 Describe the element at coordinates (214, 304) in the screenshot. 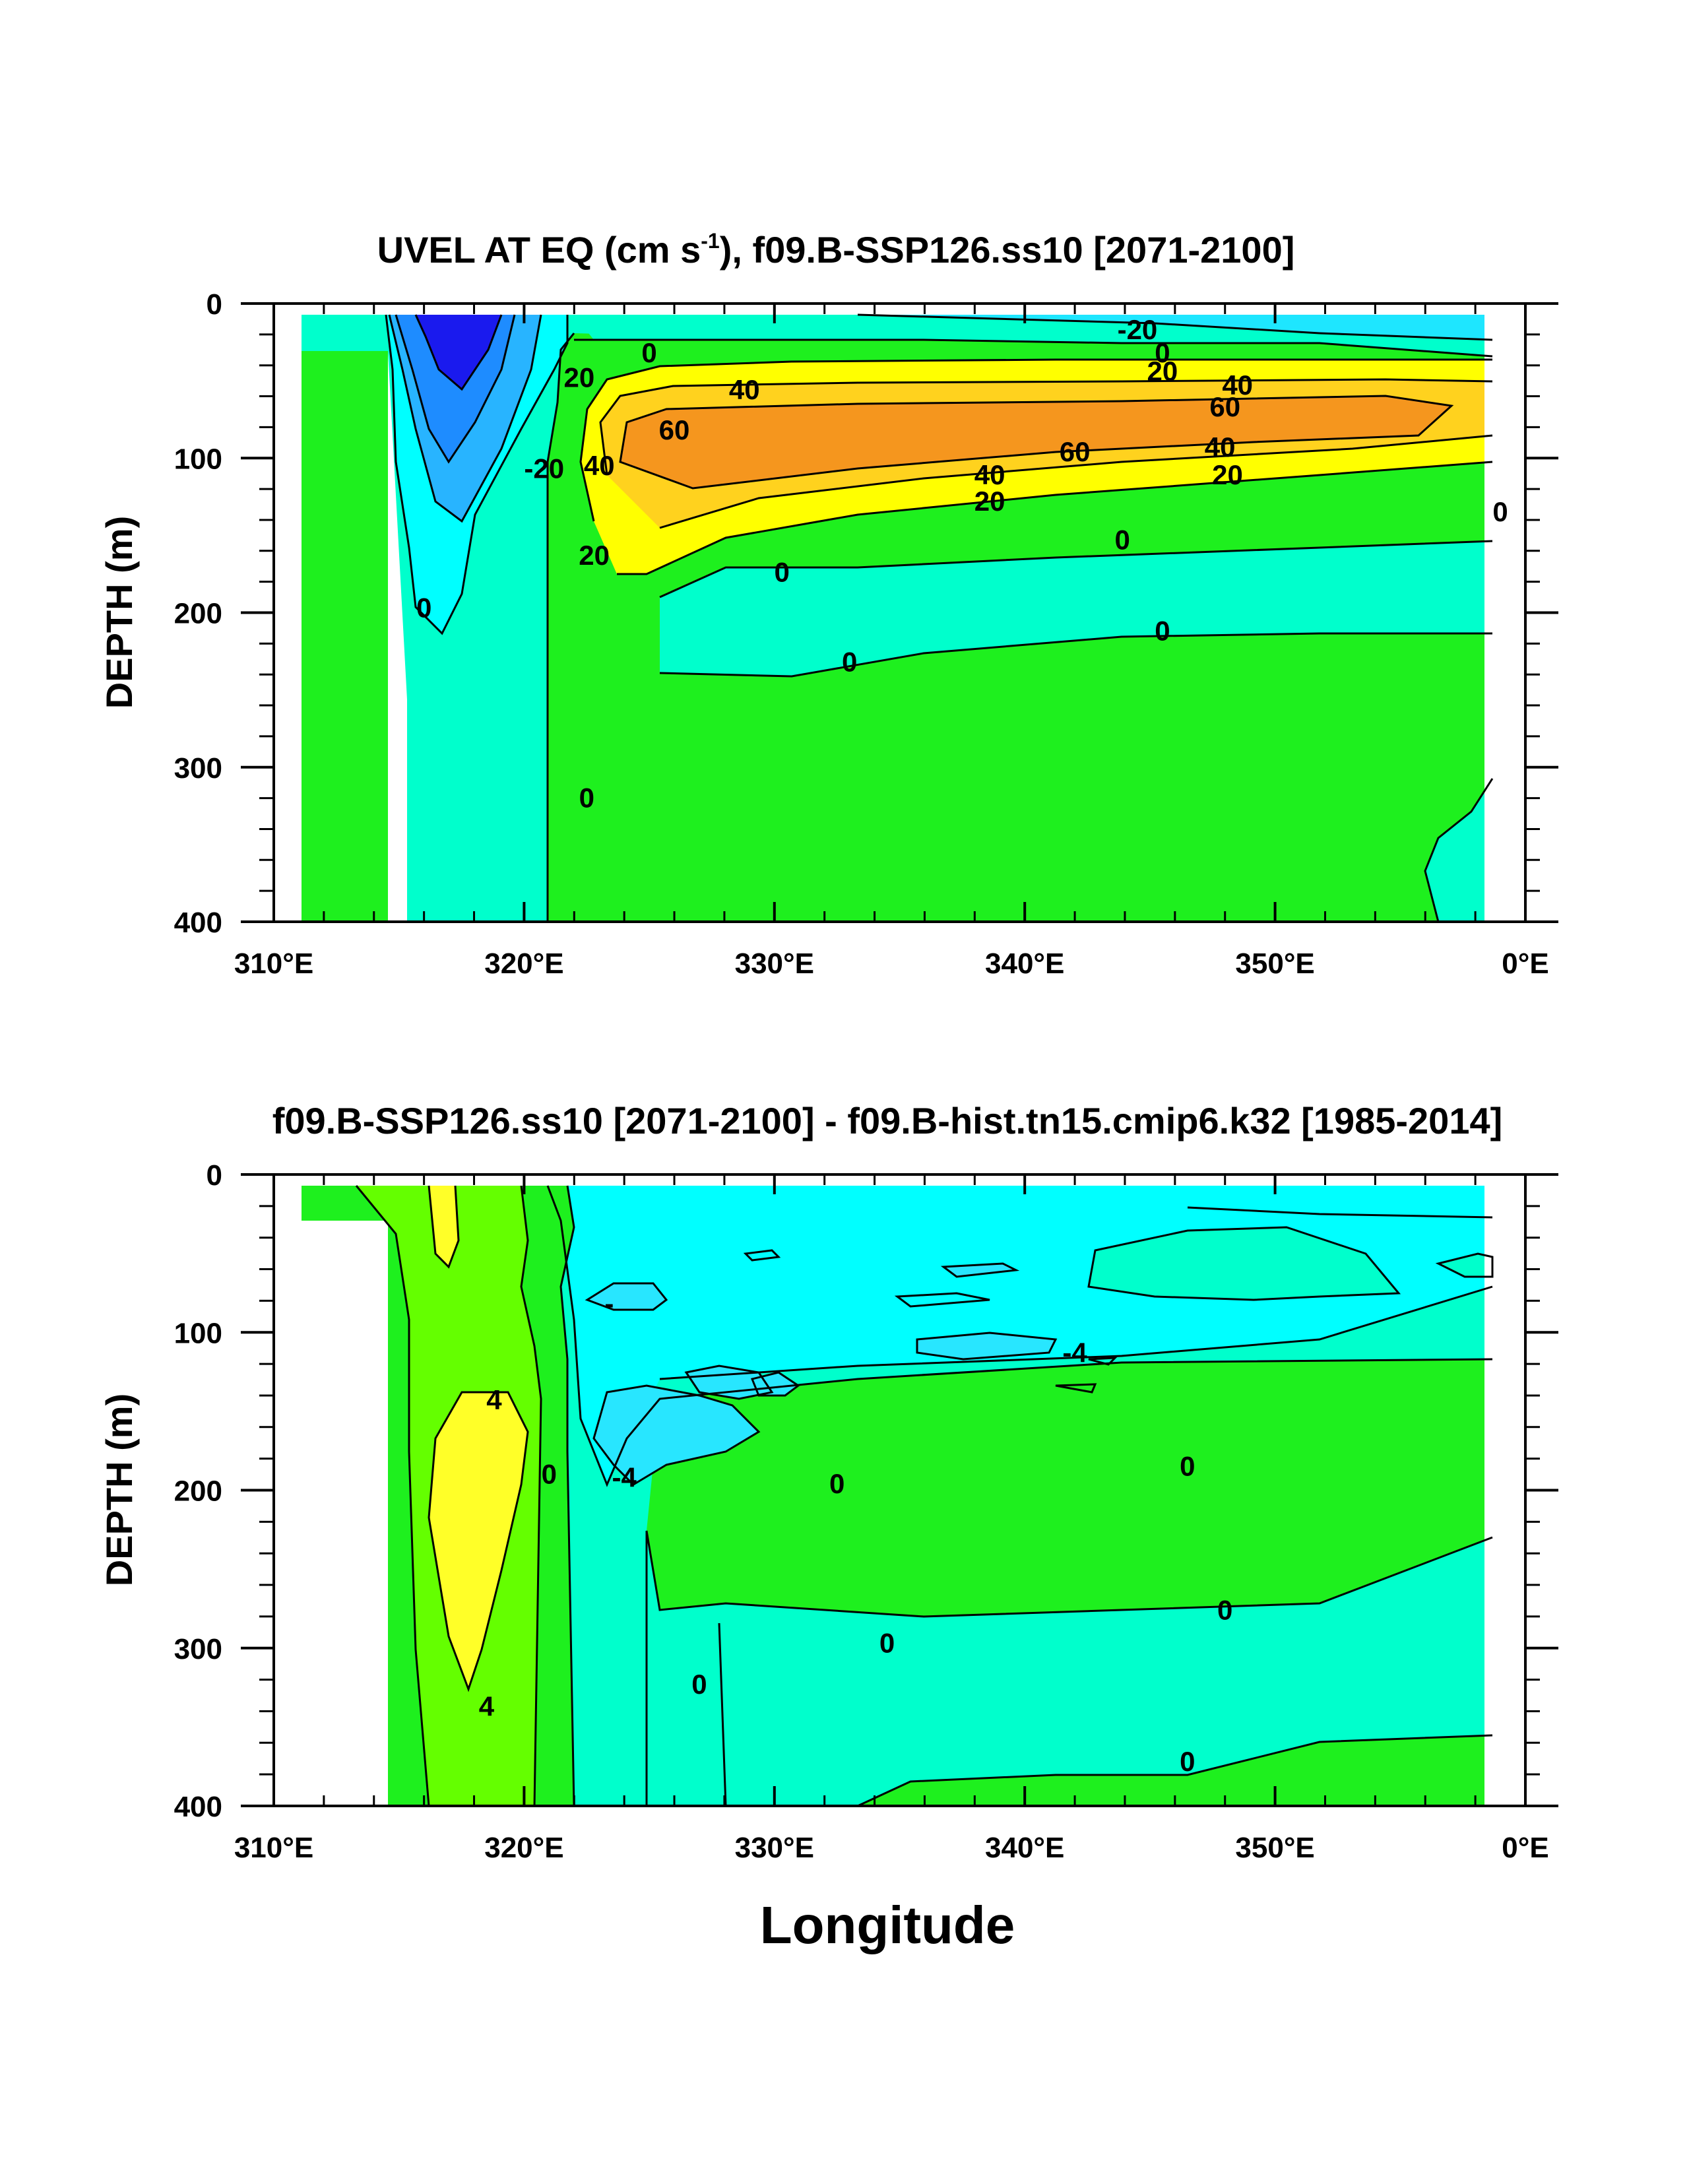

I see `top-y-tick-label: 0` at that location.